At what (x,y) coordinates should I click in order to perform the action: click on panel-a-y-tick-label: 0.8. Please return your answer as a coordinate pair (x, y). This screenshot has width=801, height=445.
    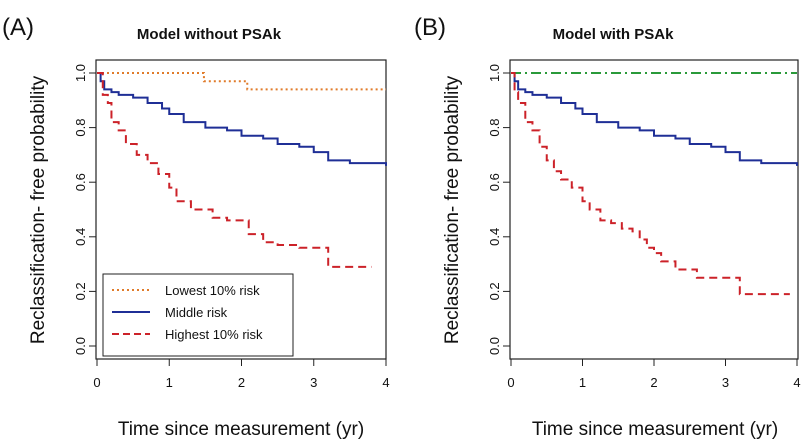
    Looking at the image, I should click on (80, 128).